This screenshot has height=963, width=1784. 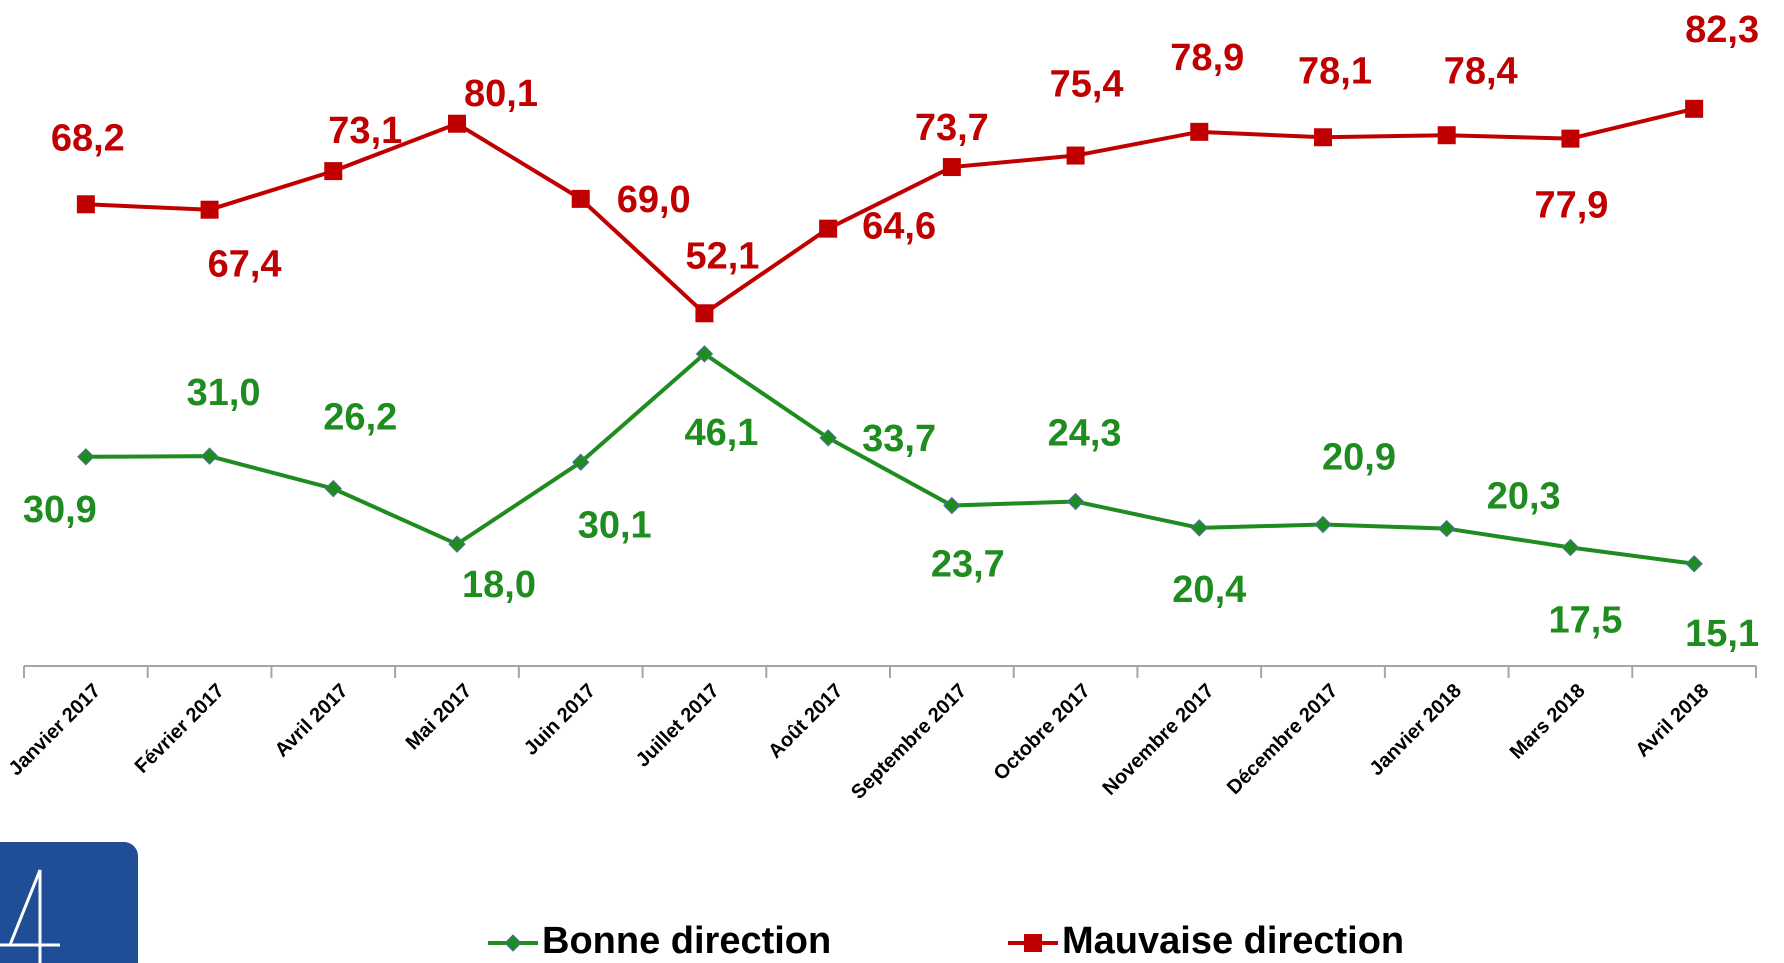 What do you see at coordinates (360, 418) in the screenshot?
I see `value-label: 26,2` at bounding box center [360, 418].